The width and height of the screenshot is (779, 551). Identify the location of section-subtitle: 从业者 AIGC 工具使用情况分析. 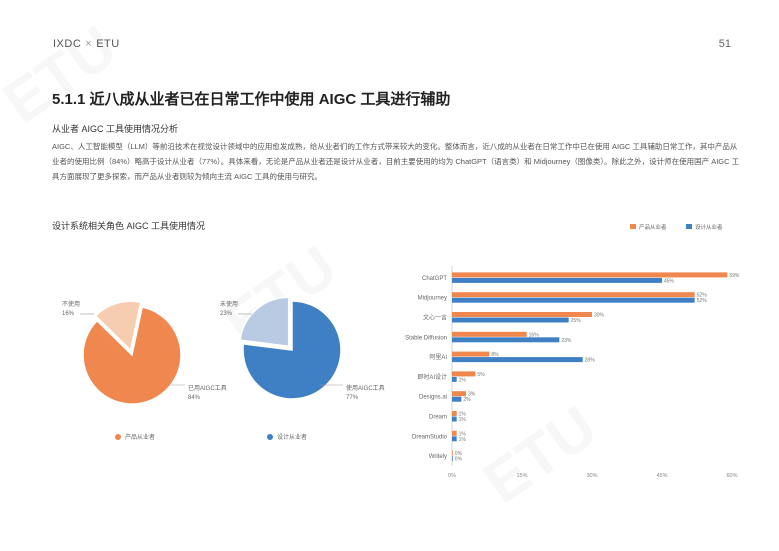
(115, 129).